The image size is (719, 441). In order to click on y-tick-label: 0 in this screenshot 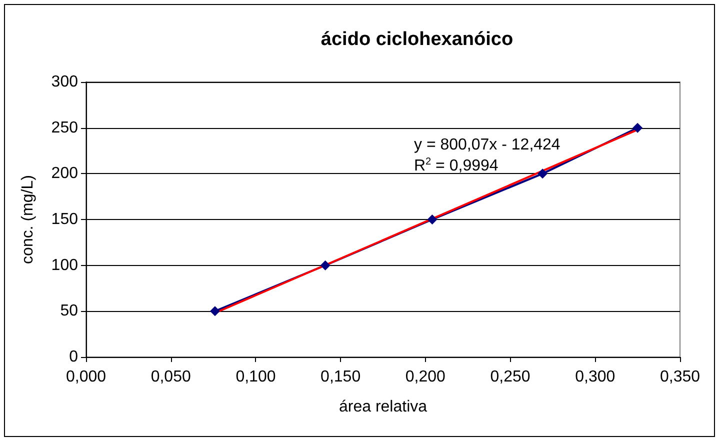, I will do `click(73, 357)`.